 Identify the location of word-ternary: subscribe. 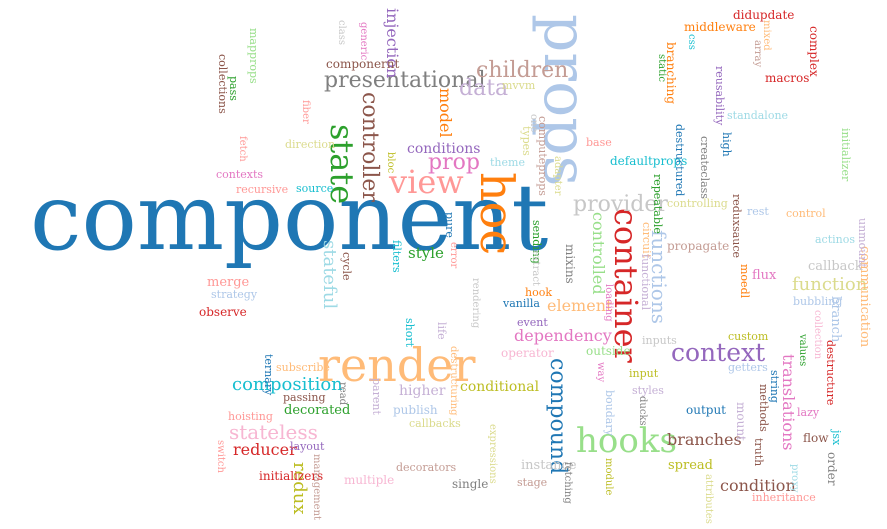
(303, 367).